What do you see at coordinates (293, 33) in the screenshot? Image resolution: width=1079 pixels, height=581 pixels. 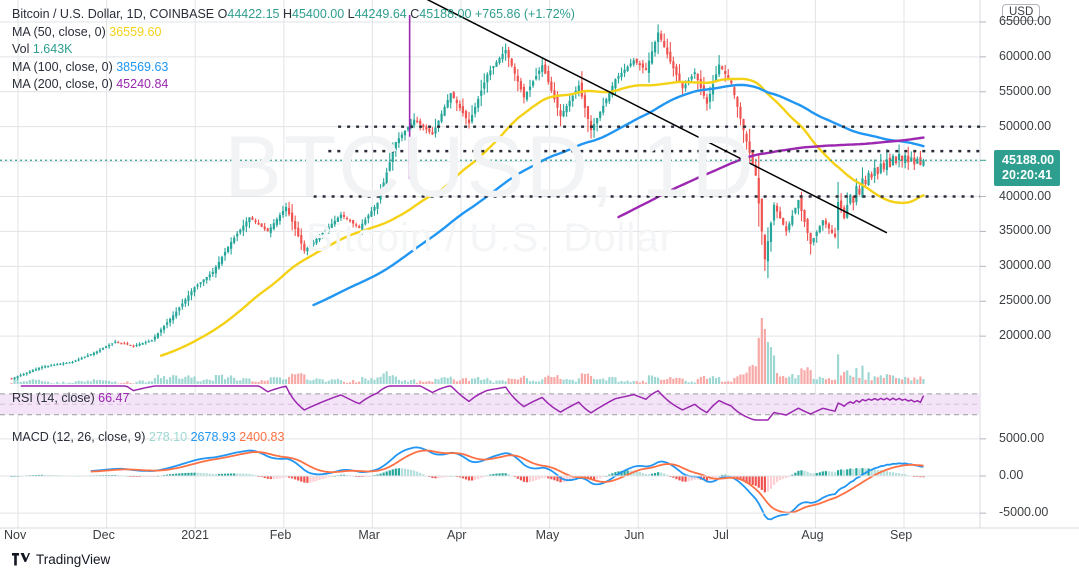 I see `legend-row-ma50: MA (50, close, 0) 36559.60` at bounding box center [293, 33].